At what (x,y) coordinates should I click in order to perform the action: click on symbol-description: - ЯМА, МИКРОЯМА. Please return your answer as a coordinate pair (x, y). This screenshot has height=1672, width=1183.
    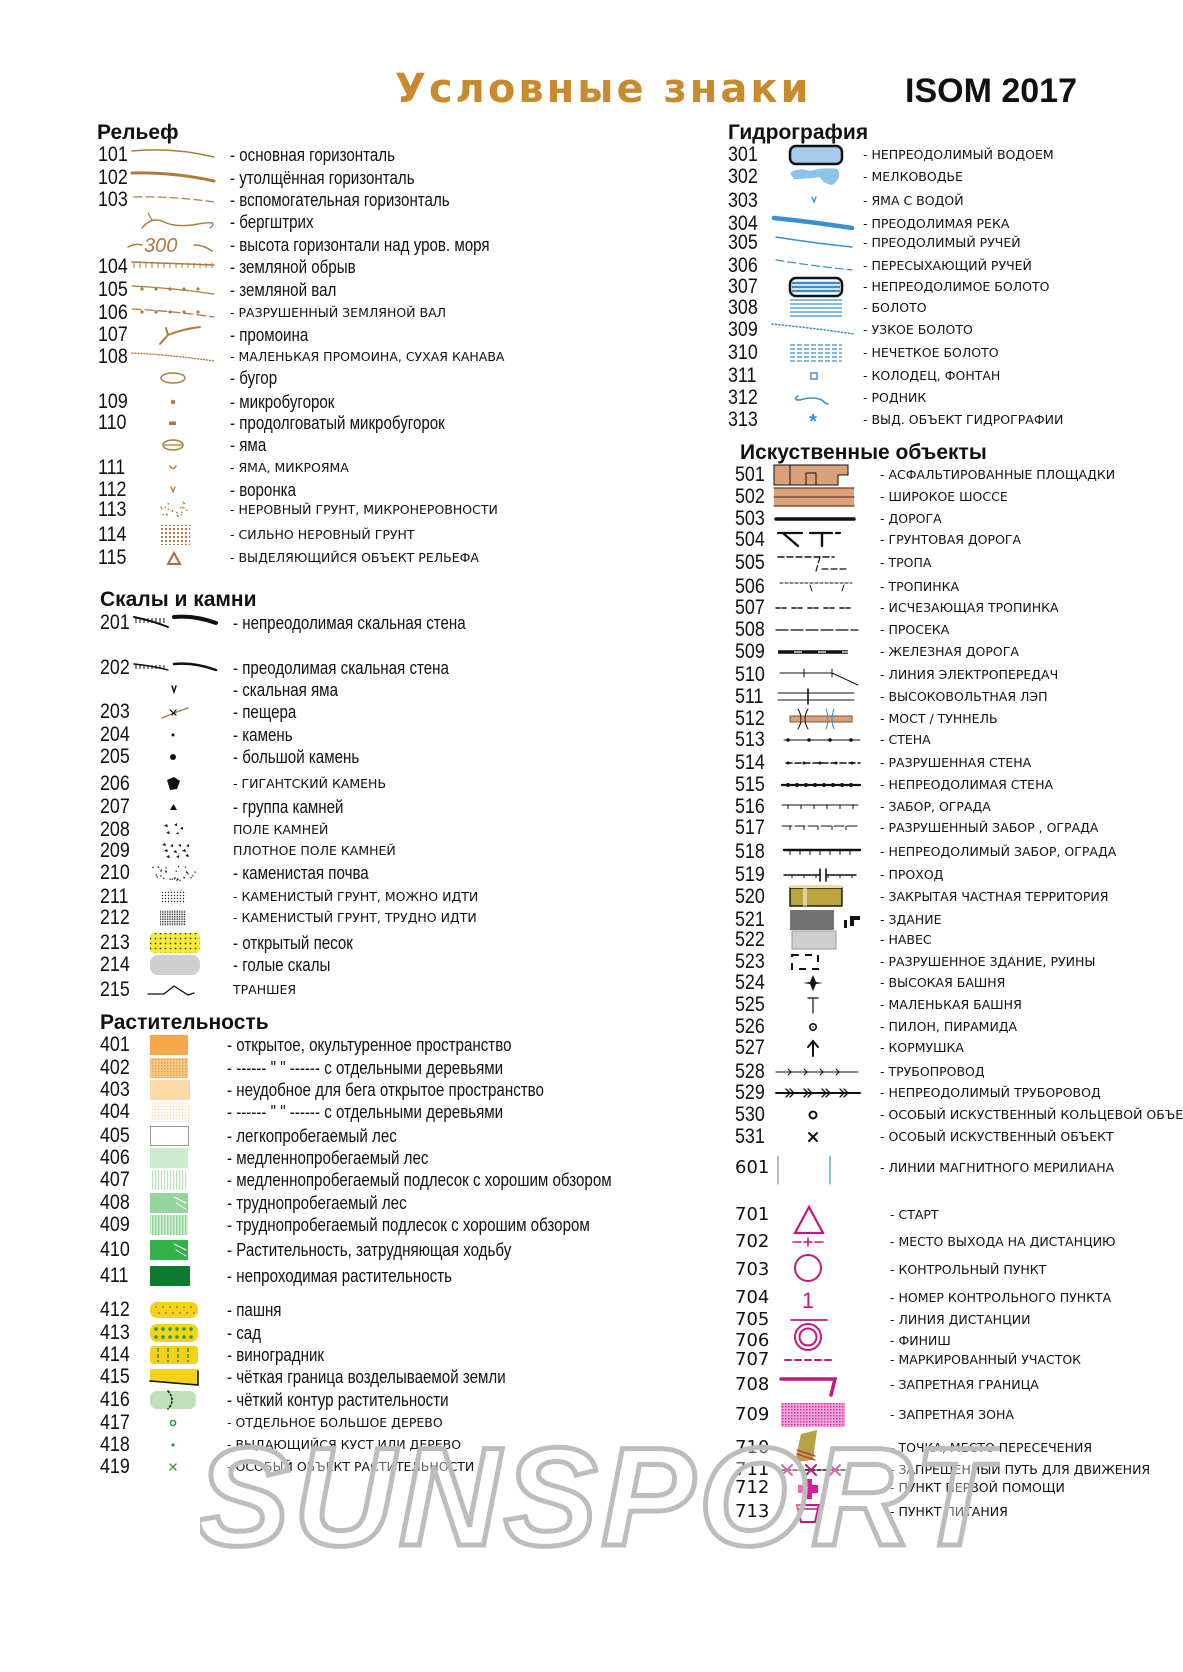
    Looking at the image, I should click on (289, 467).